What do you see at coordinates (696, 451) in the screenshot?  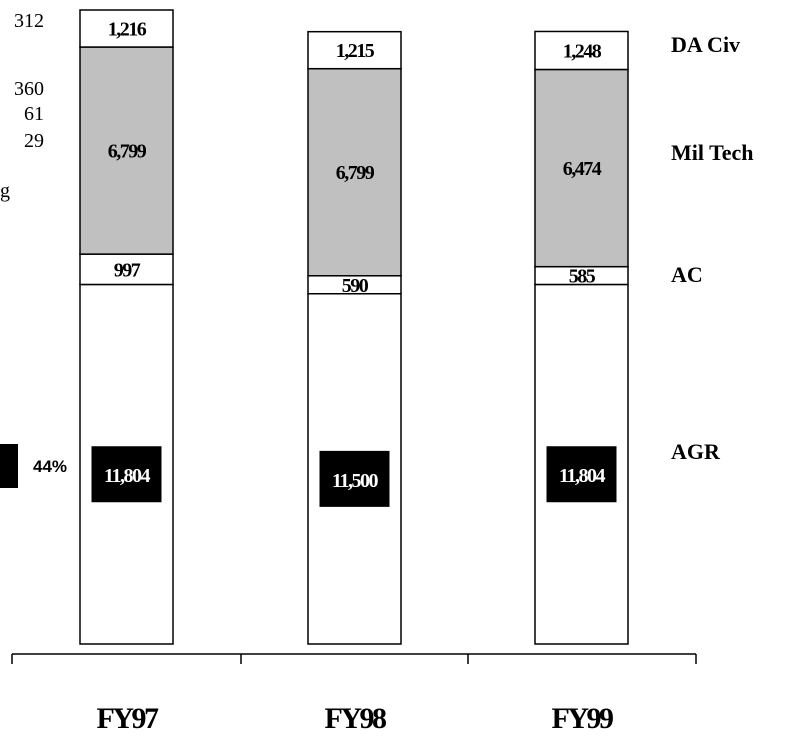 I see `legend-label-agr: AGR` at bounding box center [696, 451].